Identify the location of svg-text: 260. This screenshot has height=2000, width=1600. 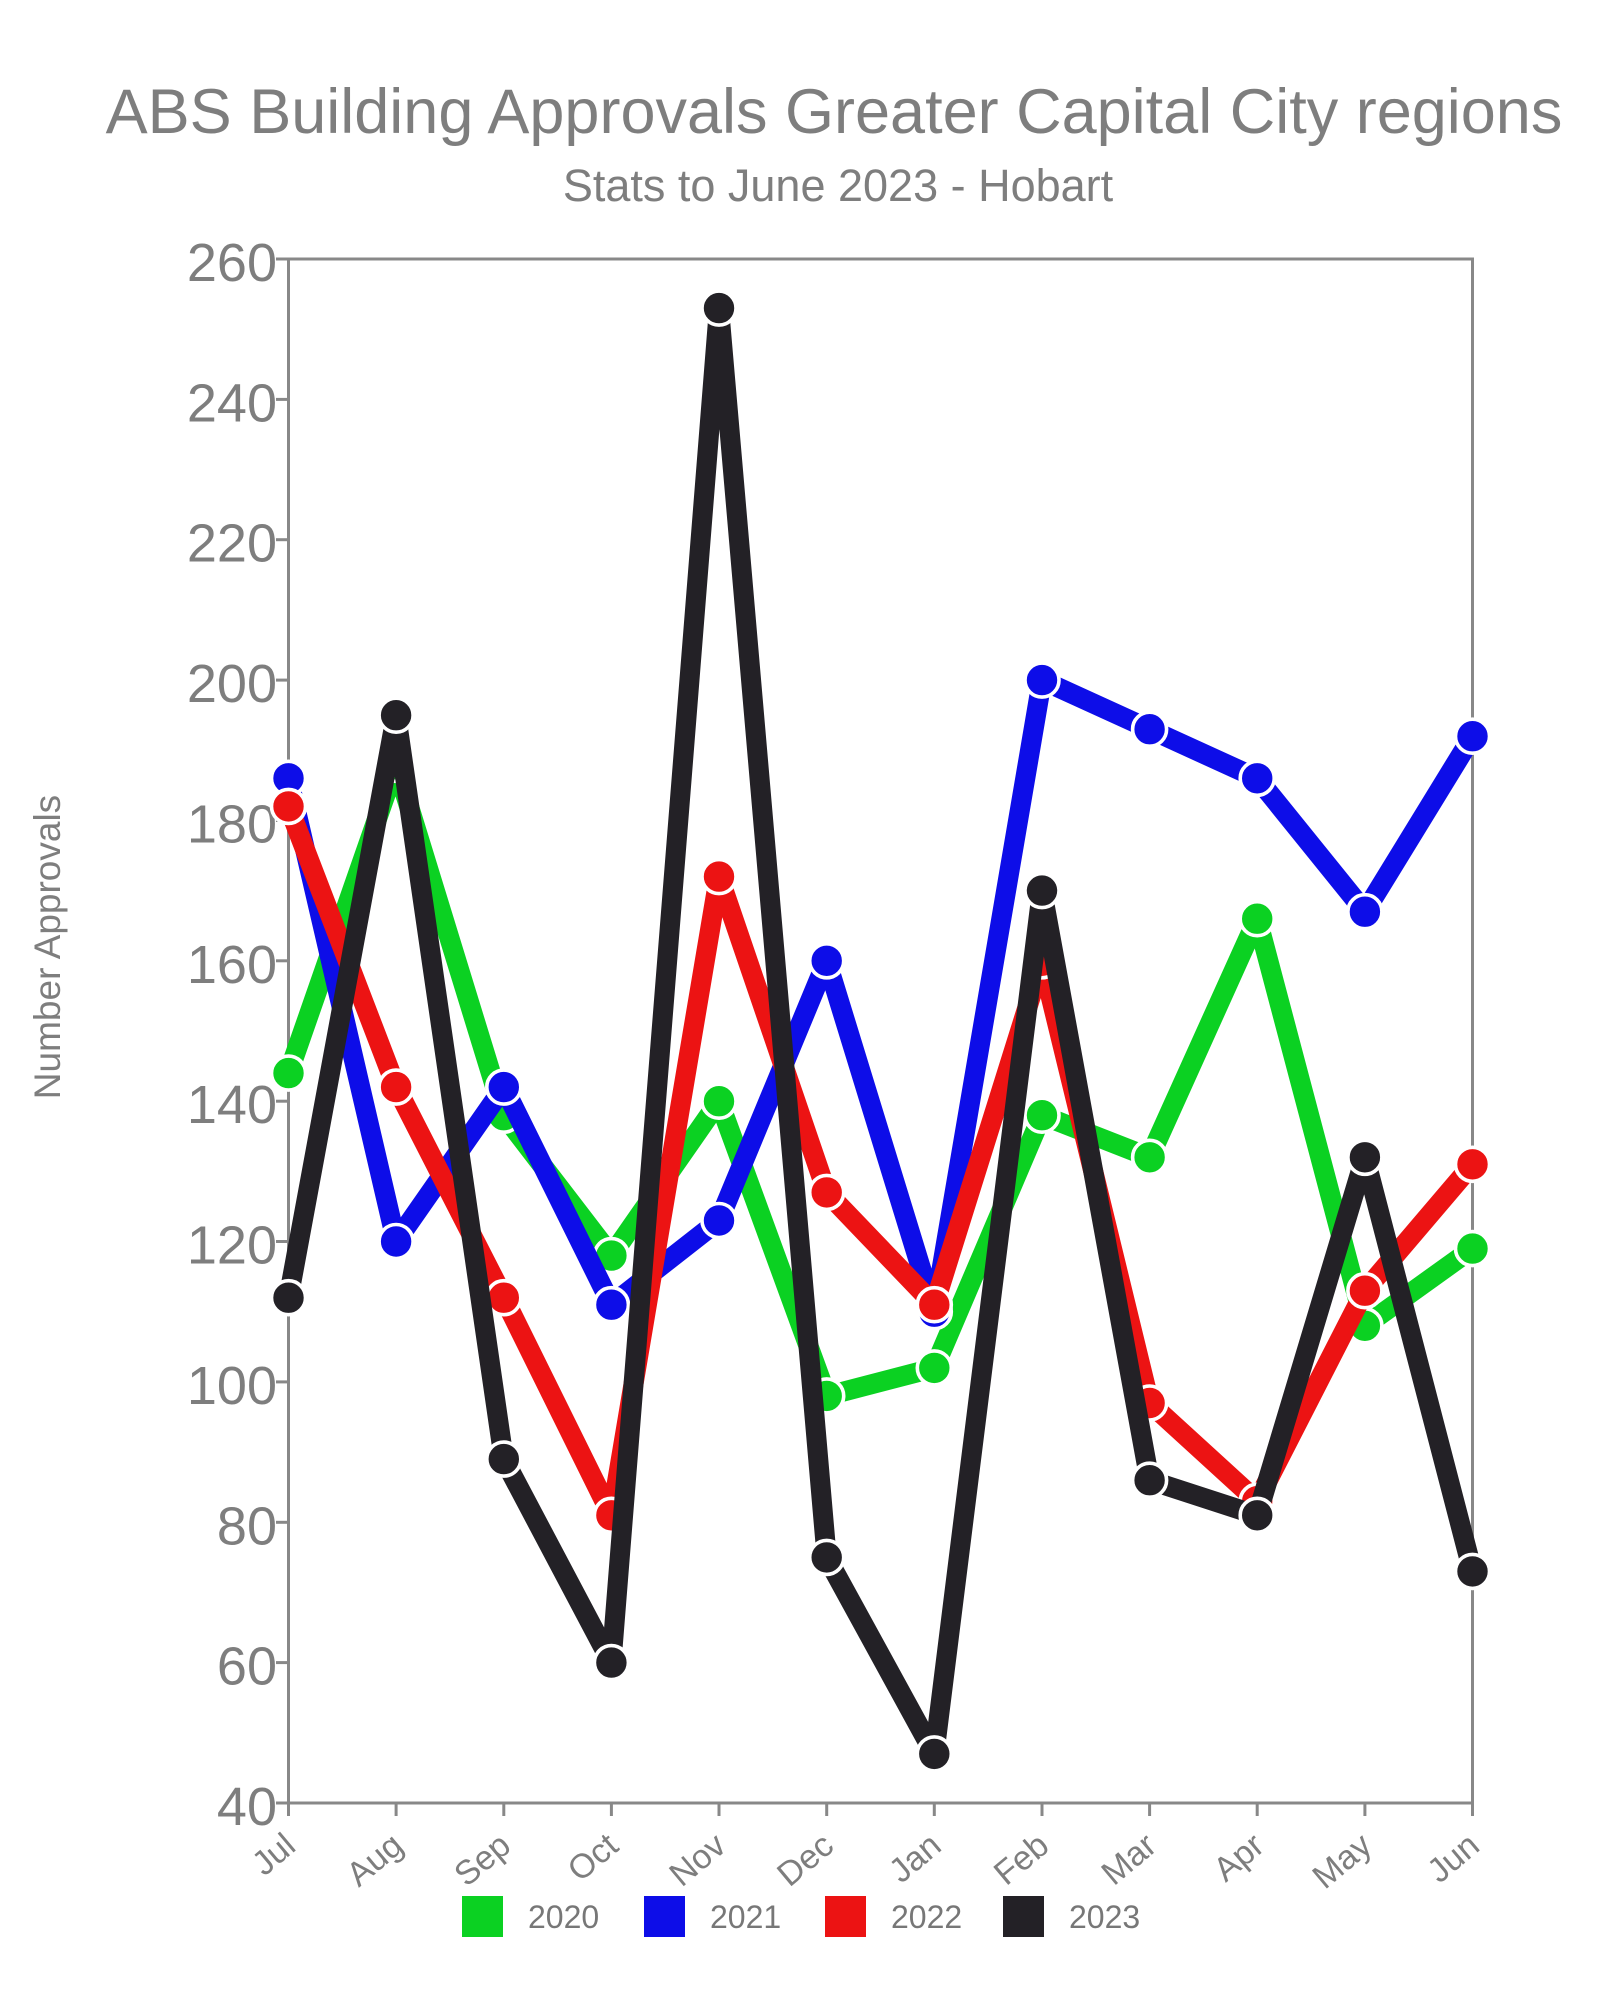
(232, 263).